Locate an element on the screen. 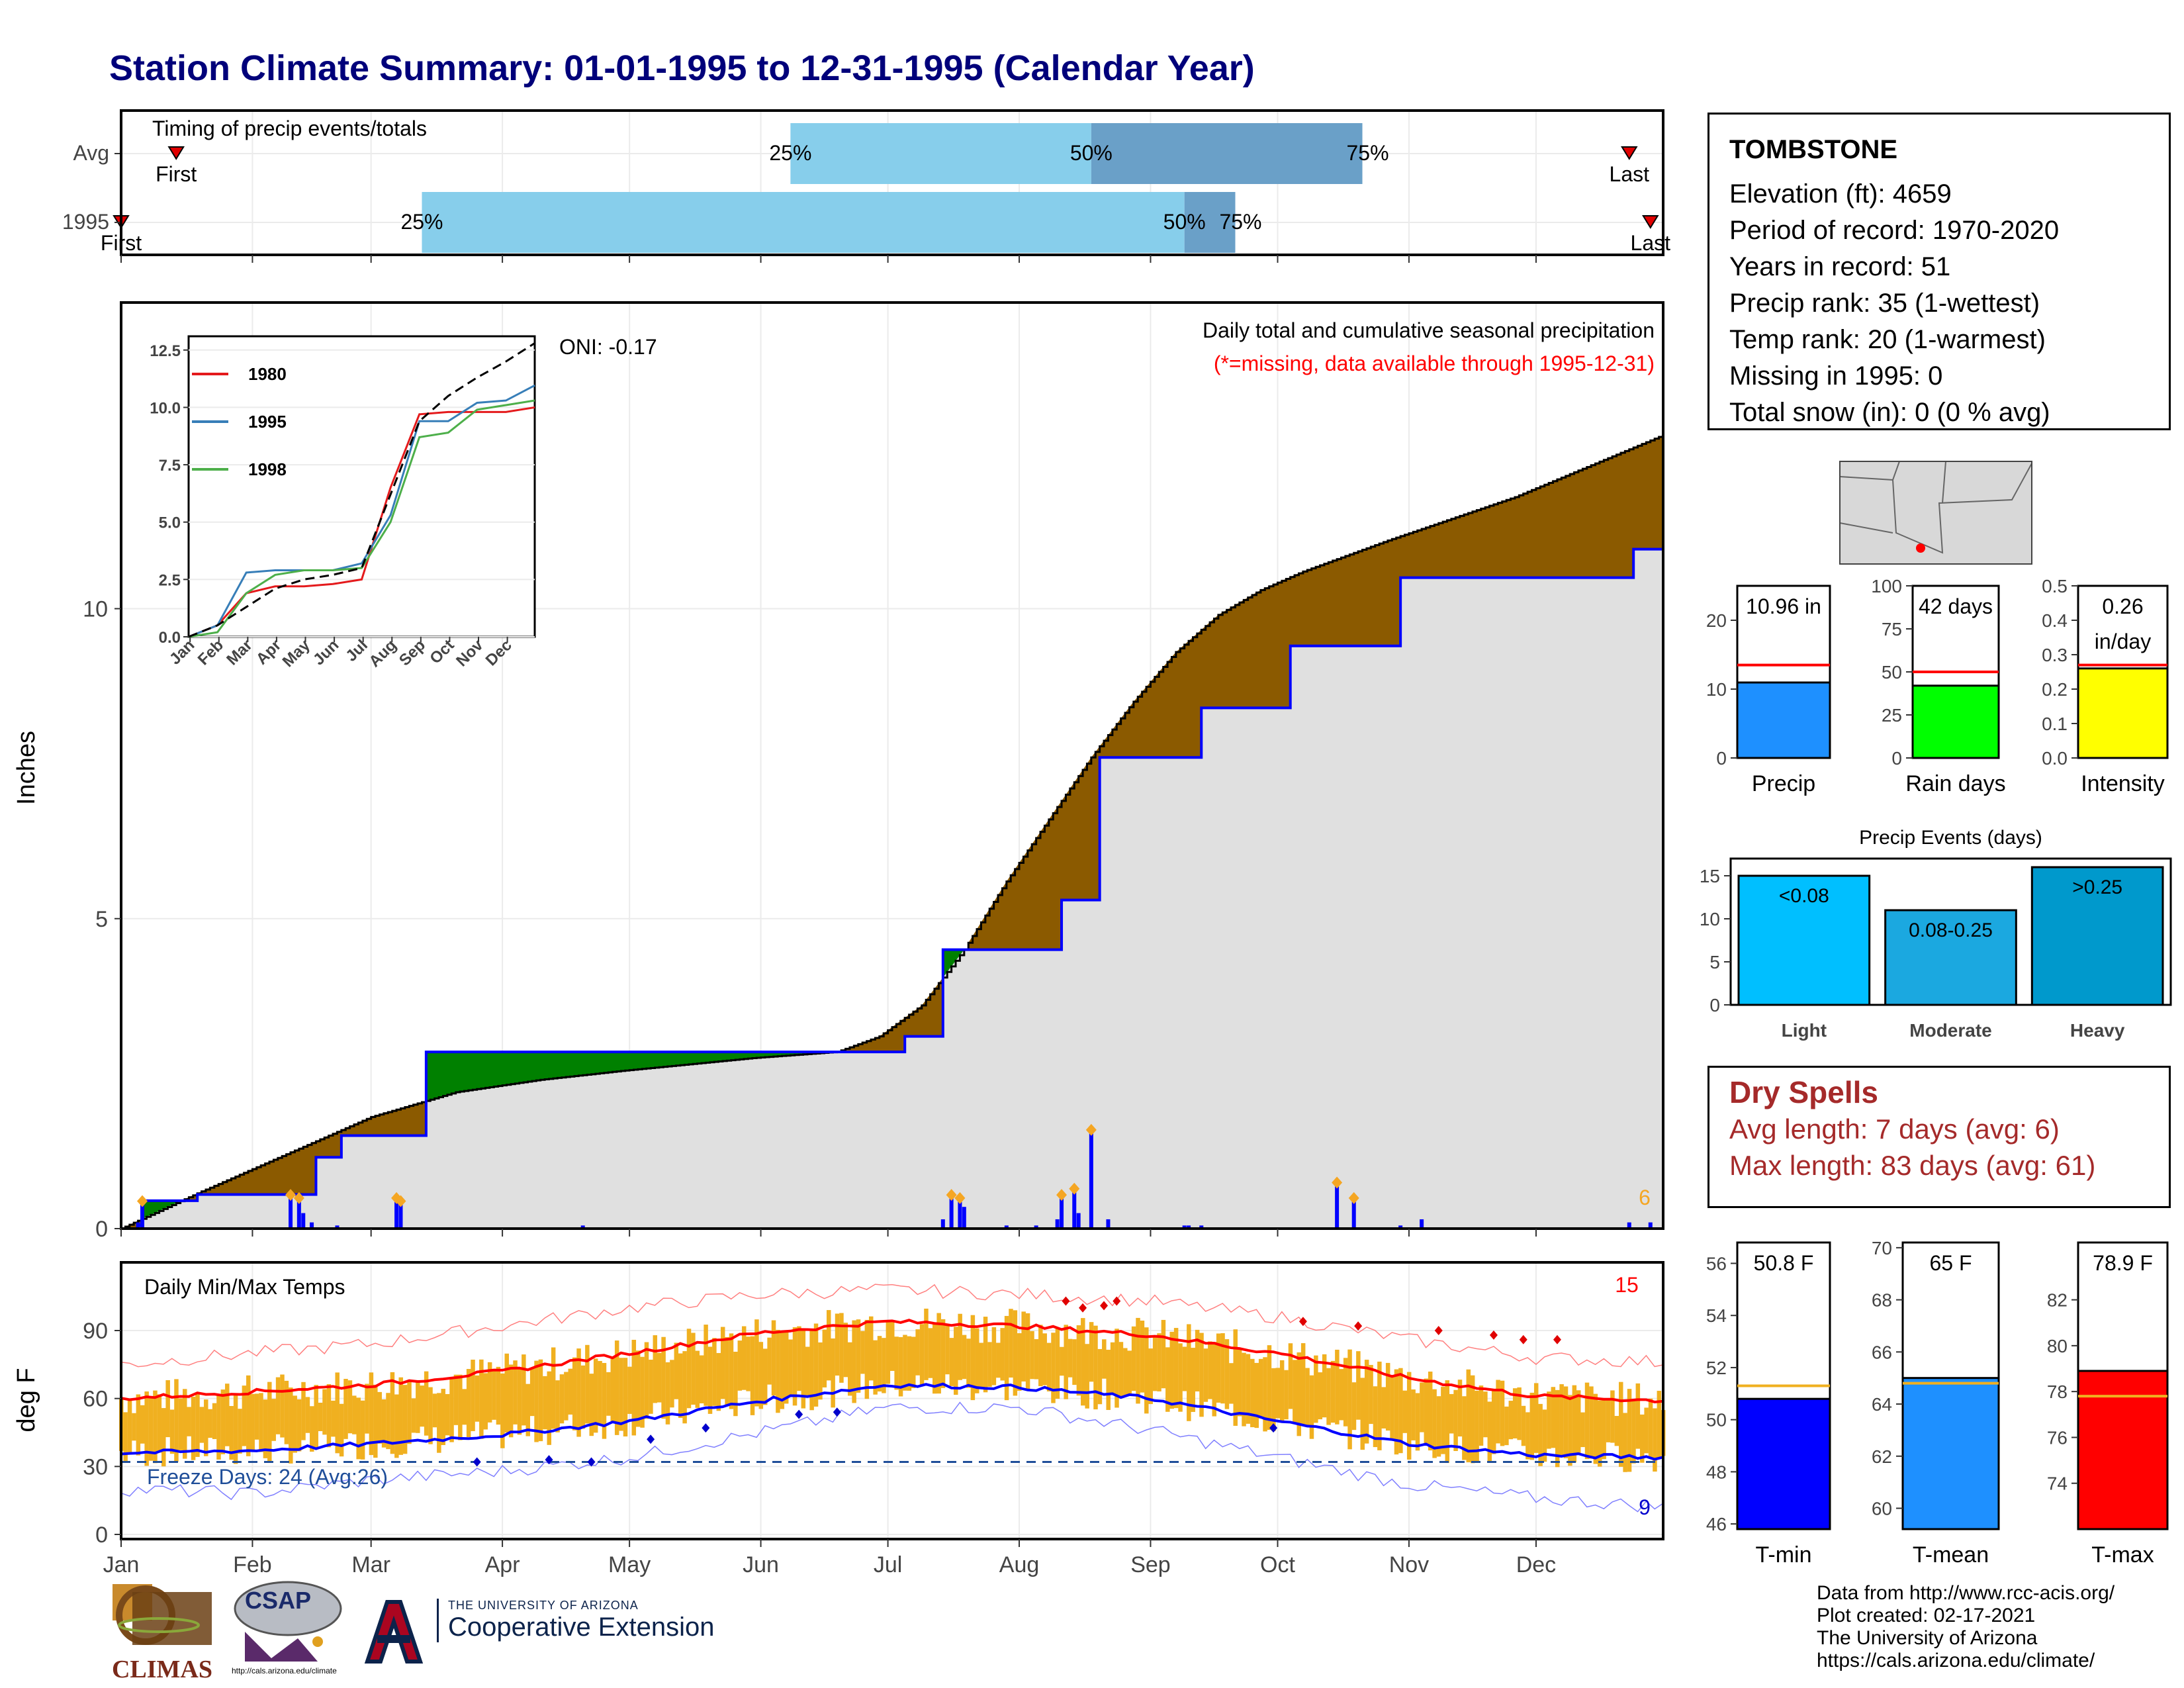  timing-first-label: First is located at coordinates (176, 174).